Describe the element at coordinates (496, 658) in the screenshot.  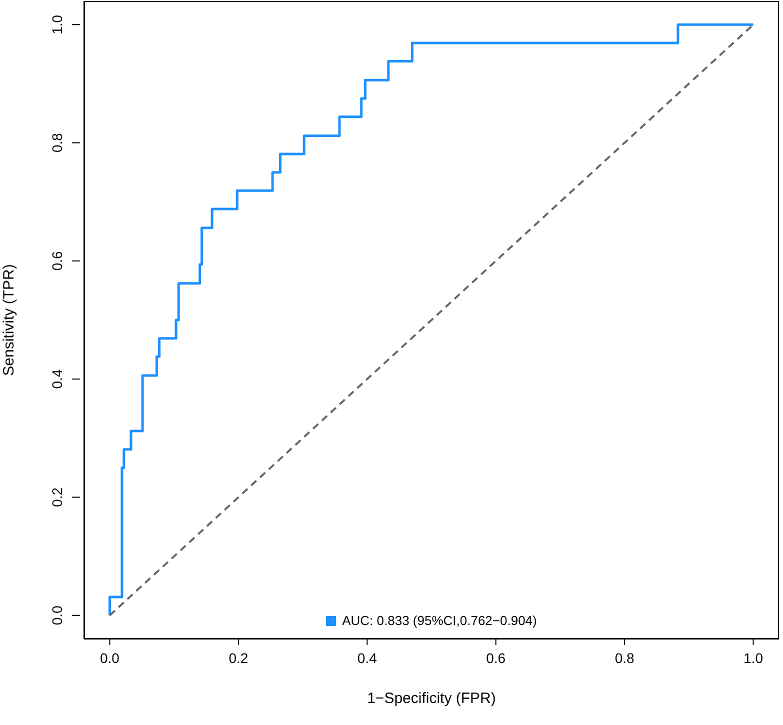
I see `x-tick-label: 0.6` at that location.